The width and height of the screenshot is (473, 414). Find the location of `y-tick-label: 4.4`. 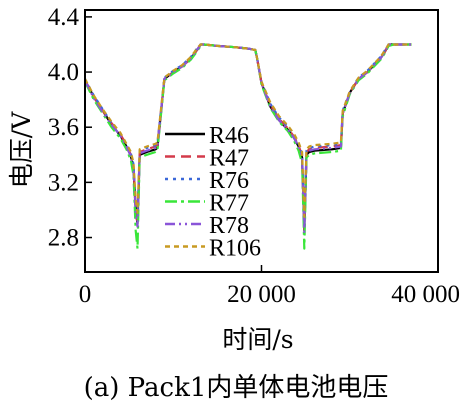

y-tick-label: 4.4 is located at coordinates (64, 17).